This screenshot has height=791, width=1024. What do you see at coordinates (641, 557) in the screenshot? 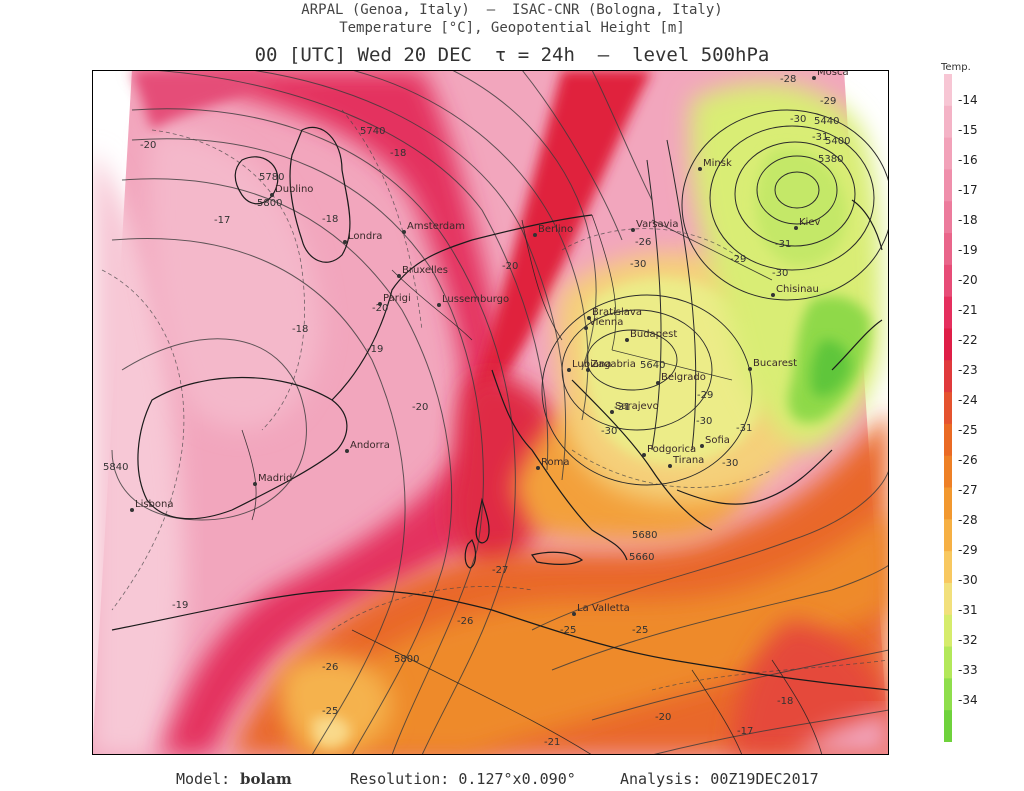
I see `contour-label: 5660` at bounding box center [641, 557].